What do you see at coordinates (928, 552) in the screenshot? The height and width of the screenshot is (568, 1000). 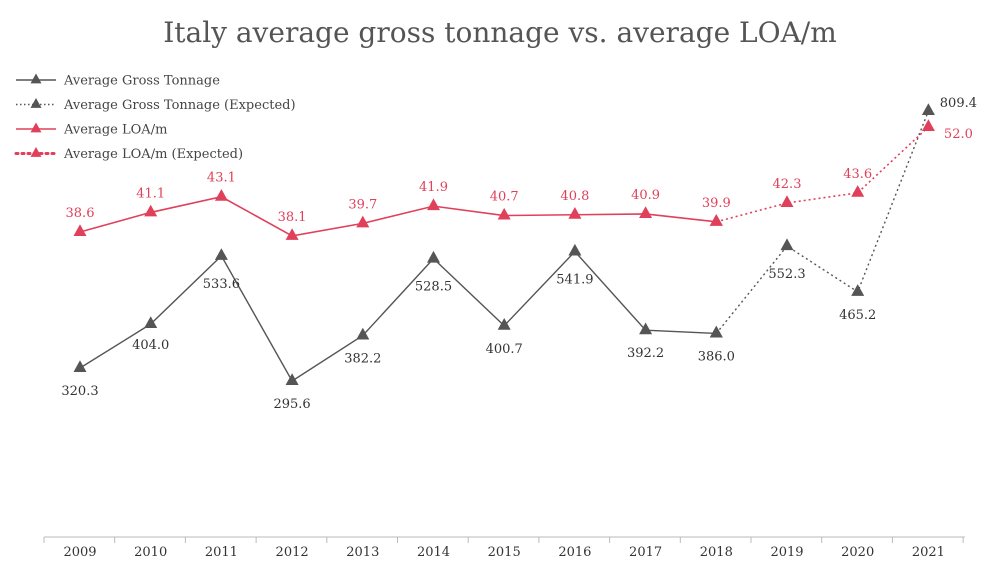 I see `x-tick-label: 2021` at bounding box center [928, 552].